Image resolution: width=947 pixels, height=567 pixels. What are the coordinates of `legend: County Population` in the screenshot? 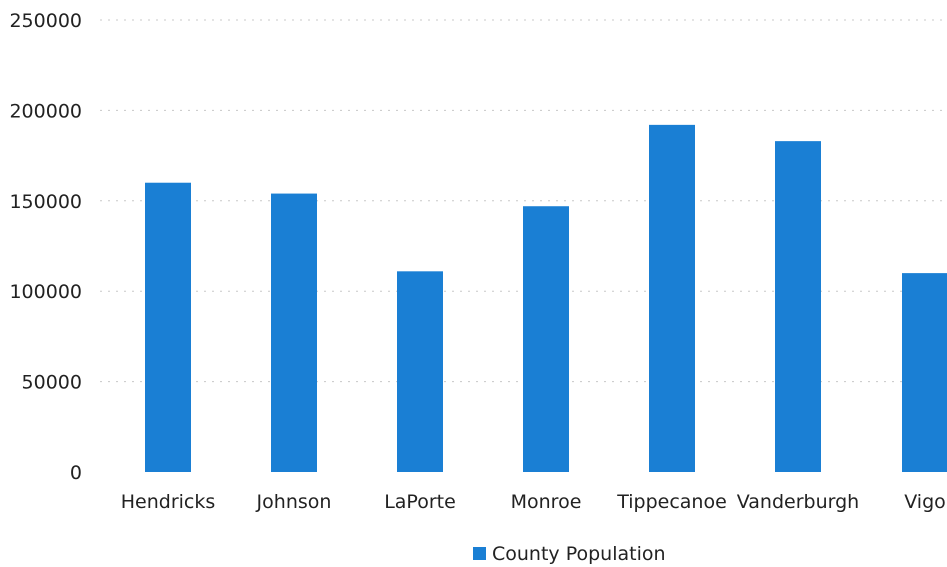 It's located at (569, 554).